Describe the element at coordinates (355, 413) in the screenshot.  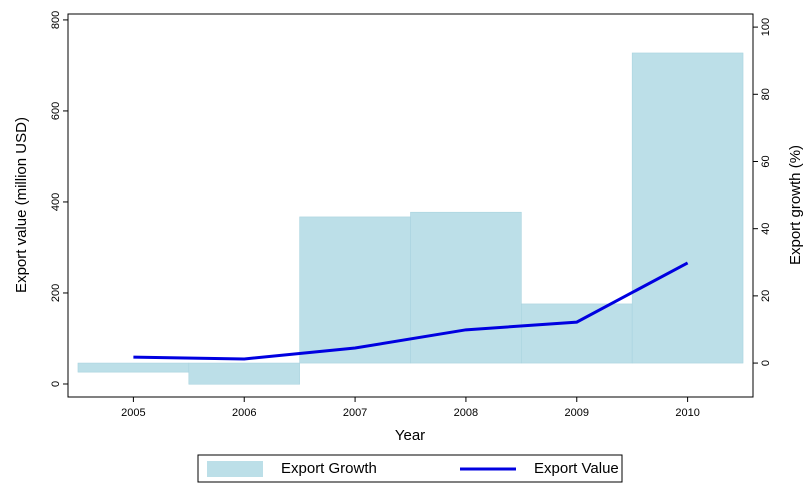
I see `x-tick-label: 2007` at that location.